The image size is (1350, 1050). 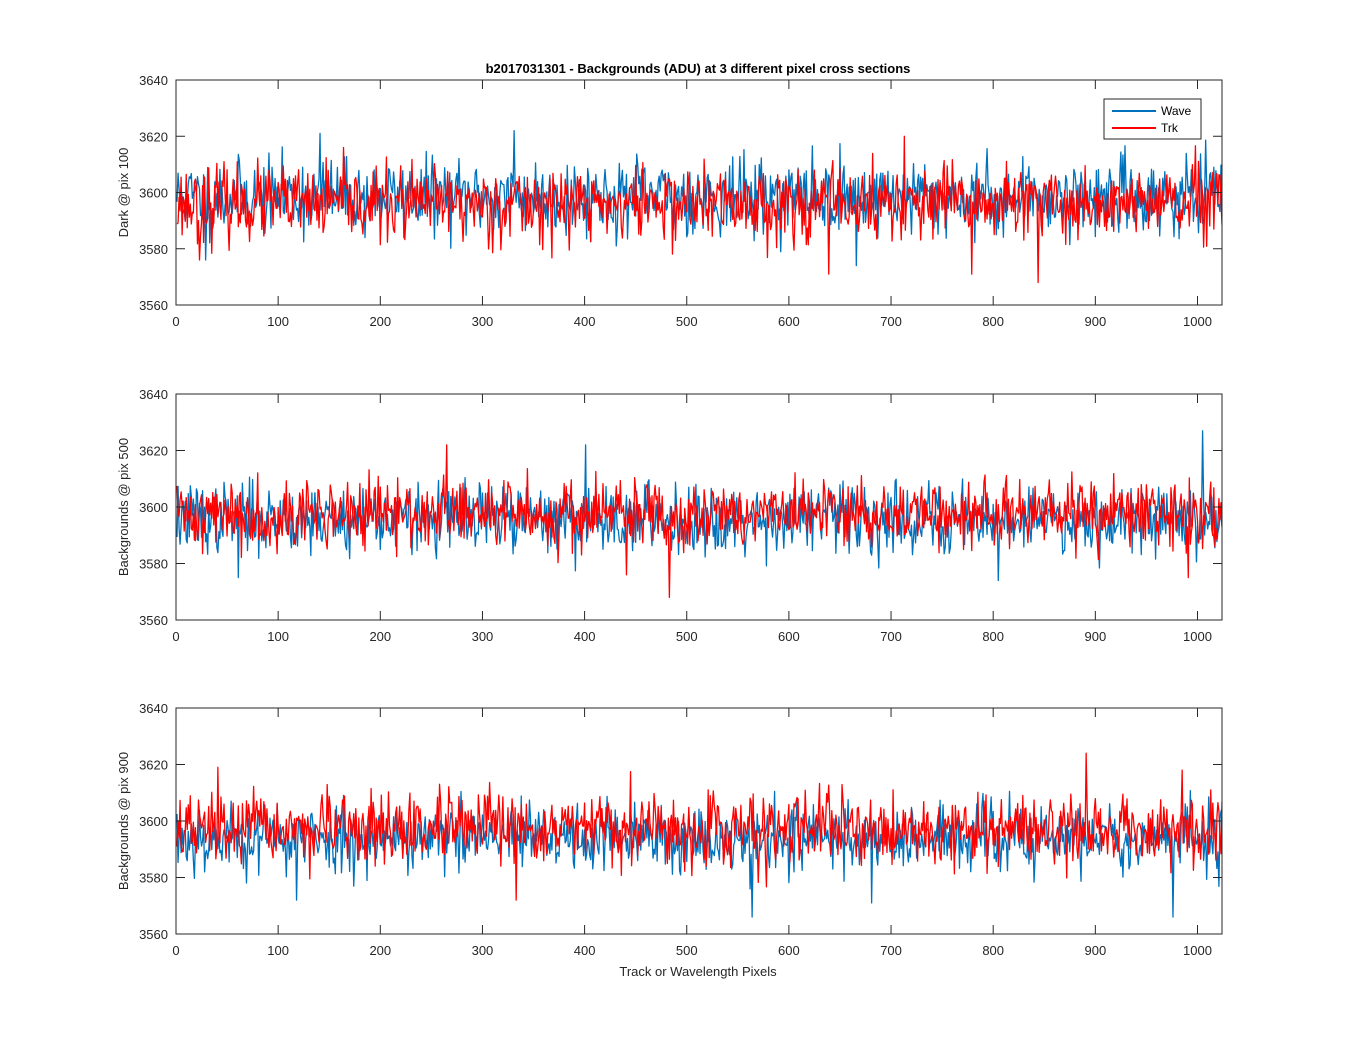 What do you see at coordinates (1170, 128) in the screenshot?
I see `legend-label-trk: Trk` at bounding box center [1170, 128].